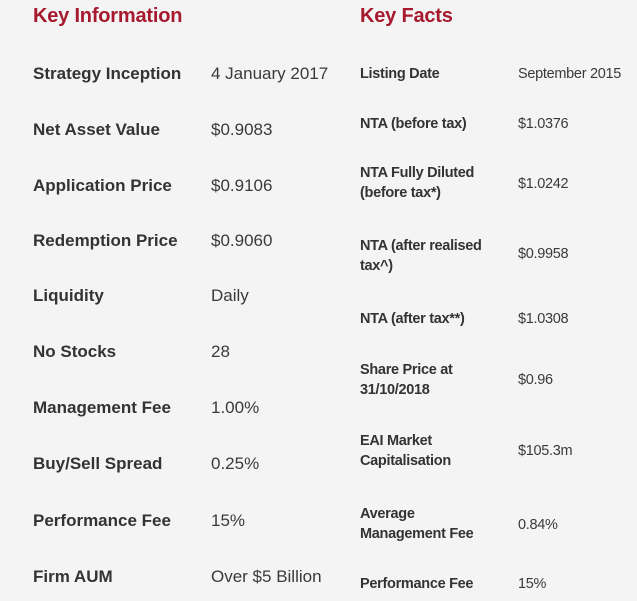 The height and width of the screenshot is (601, 637). What do you see at coordinates (105, 240) in the screenshot?
I see `redemption-price-label: Redemption Price` at bounding box center [105, 240].